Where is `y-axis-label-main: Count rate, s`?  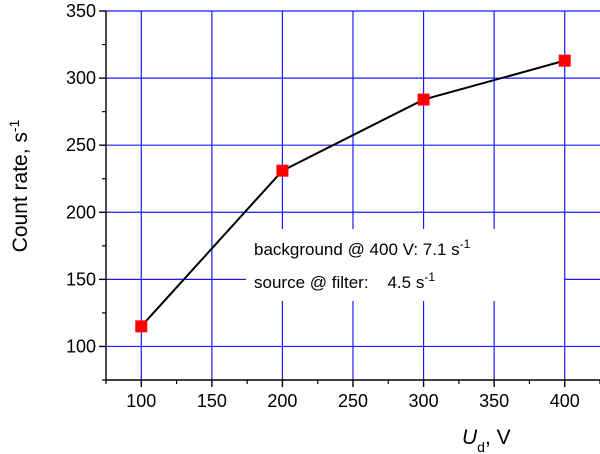
y-axis-label-main: Count rate, s is located at coordinates (20, 192).